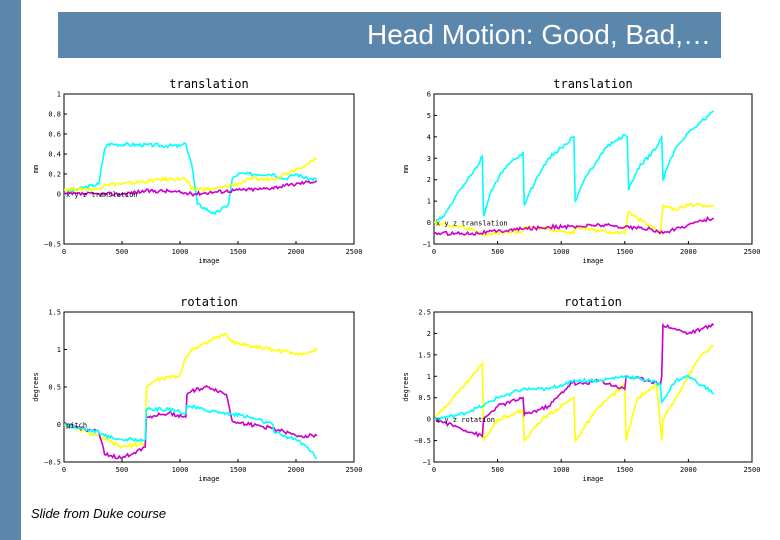  I want to click on y-tick-label: 0.2, so click(54, 175).